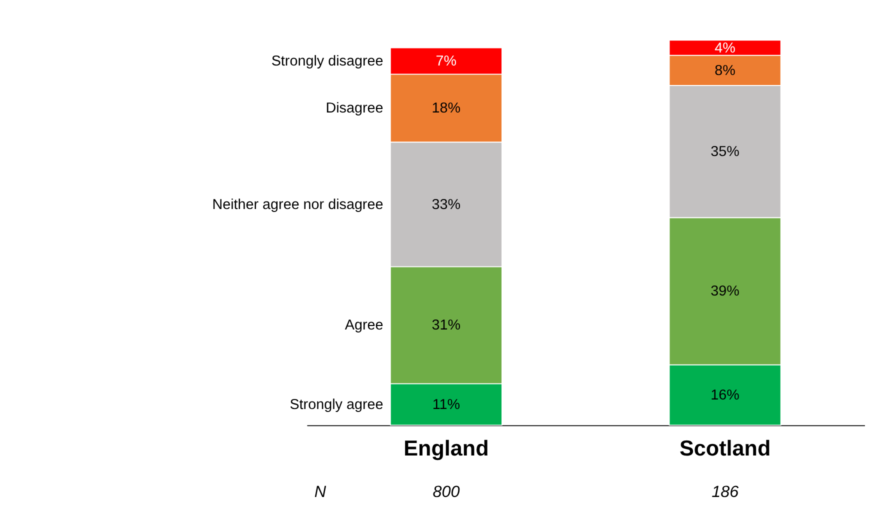 This screenshot has width=869, height=527. Describe the element at coordinates (446, 61) in the screenshot. I see `data-label: 7%` at that location.